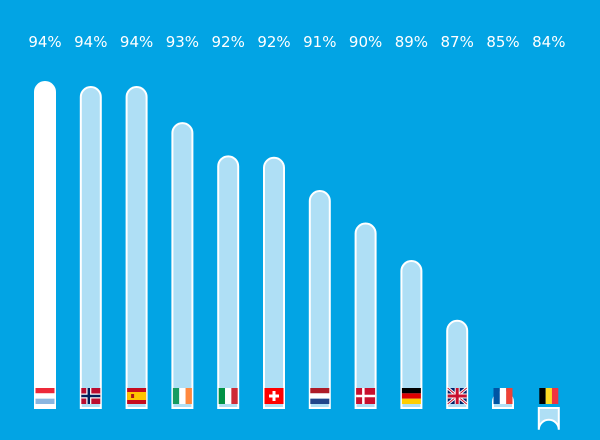  What do you see at coordinates (502, 42) in the screenshot?
I see `value-label: 85%` at bounding box center [502, 42].